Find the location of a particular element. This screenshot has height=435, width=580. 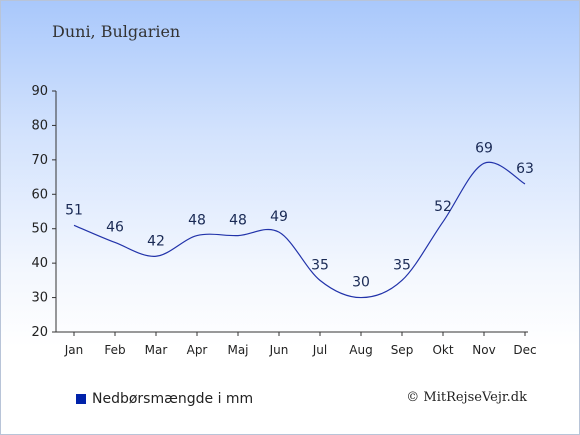

y-tick-label: 70 is located at coordinates (39, 160).